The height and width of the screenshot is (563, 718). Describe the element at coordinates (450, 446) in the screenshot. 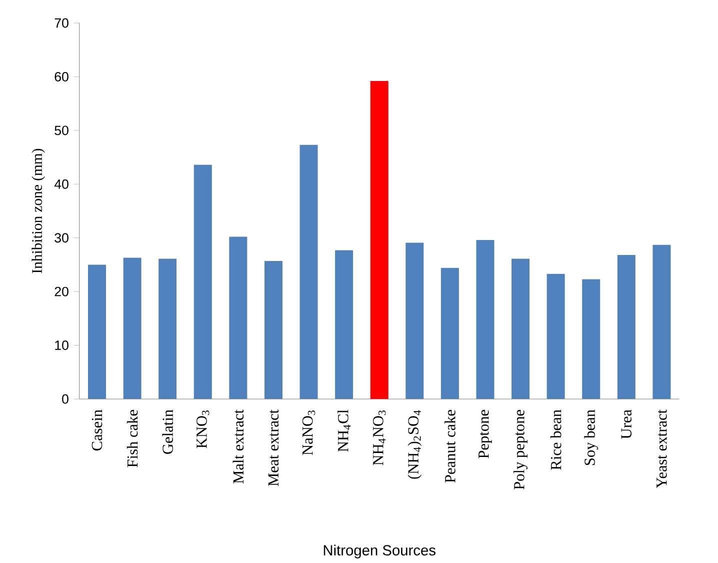

I see `x-tick-label: Peanut cake` at that location.